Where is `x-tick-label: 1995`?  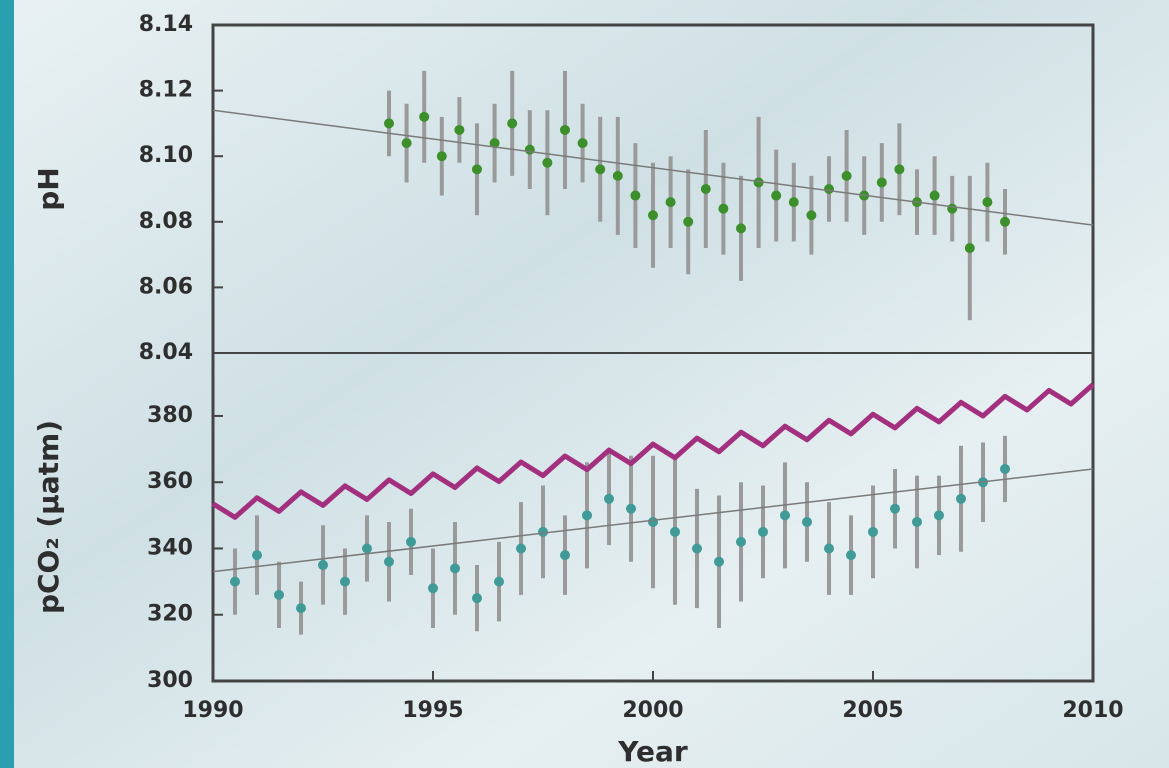
x-tick-label: 1995 is located at coordinates (432, 710).